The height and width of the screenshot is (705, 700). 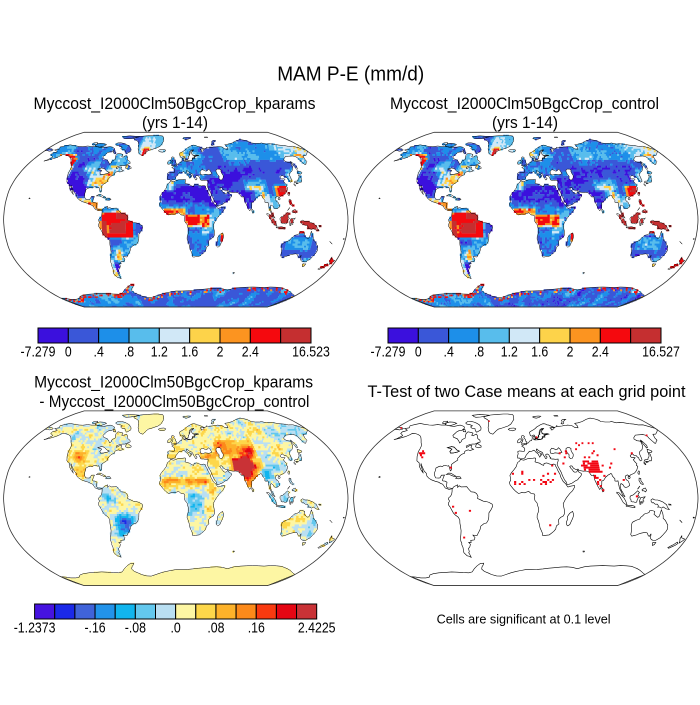 I want to click on svg-text: -1.2373, so click(x=35, y=629).